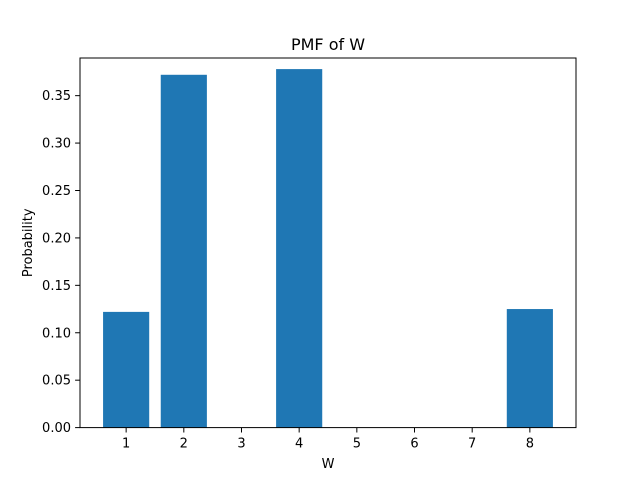  Describe the element at coordinates (56, 333) in the screenshot. I see `y-tick-label: 0.10` at that location.